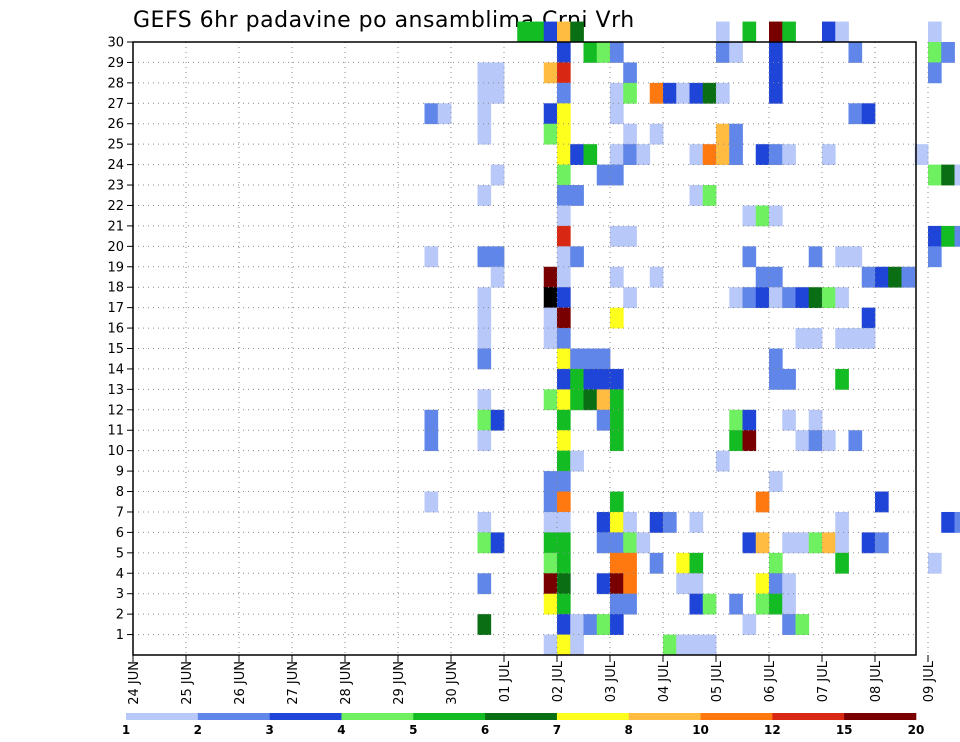 The image size is (960, 742). What do you see at coordinates (120, 615) in the screenshot?
I see `y-tick-label: 2` at bounding box center [120, 615].